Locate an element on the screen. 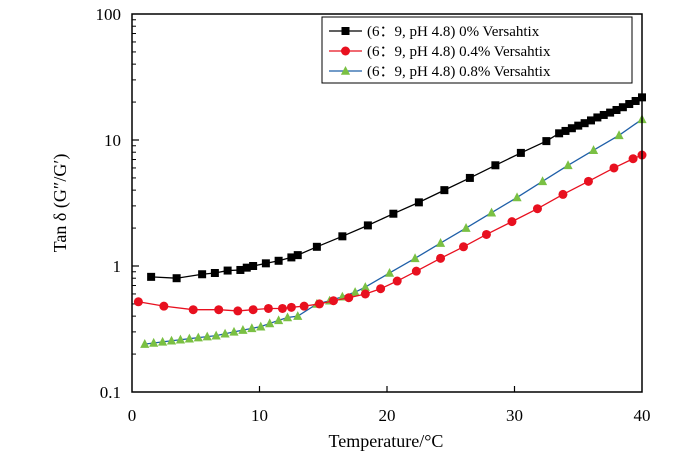 This screenshot has height=465, width=695. legend-label: (6：9, pH 4.8) 0.8% Versahtix is located at coordinates (459, 72).